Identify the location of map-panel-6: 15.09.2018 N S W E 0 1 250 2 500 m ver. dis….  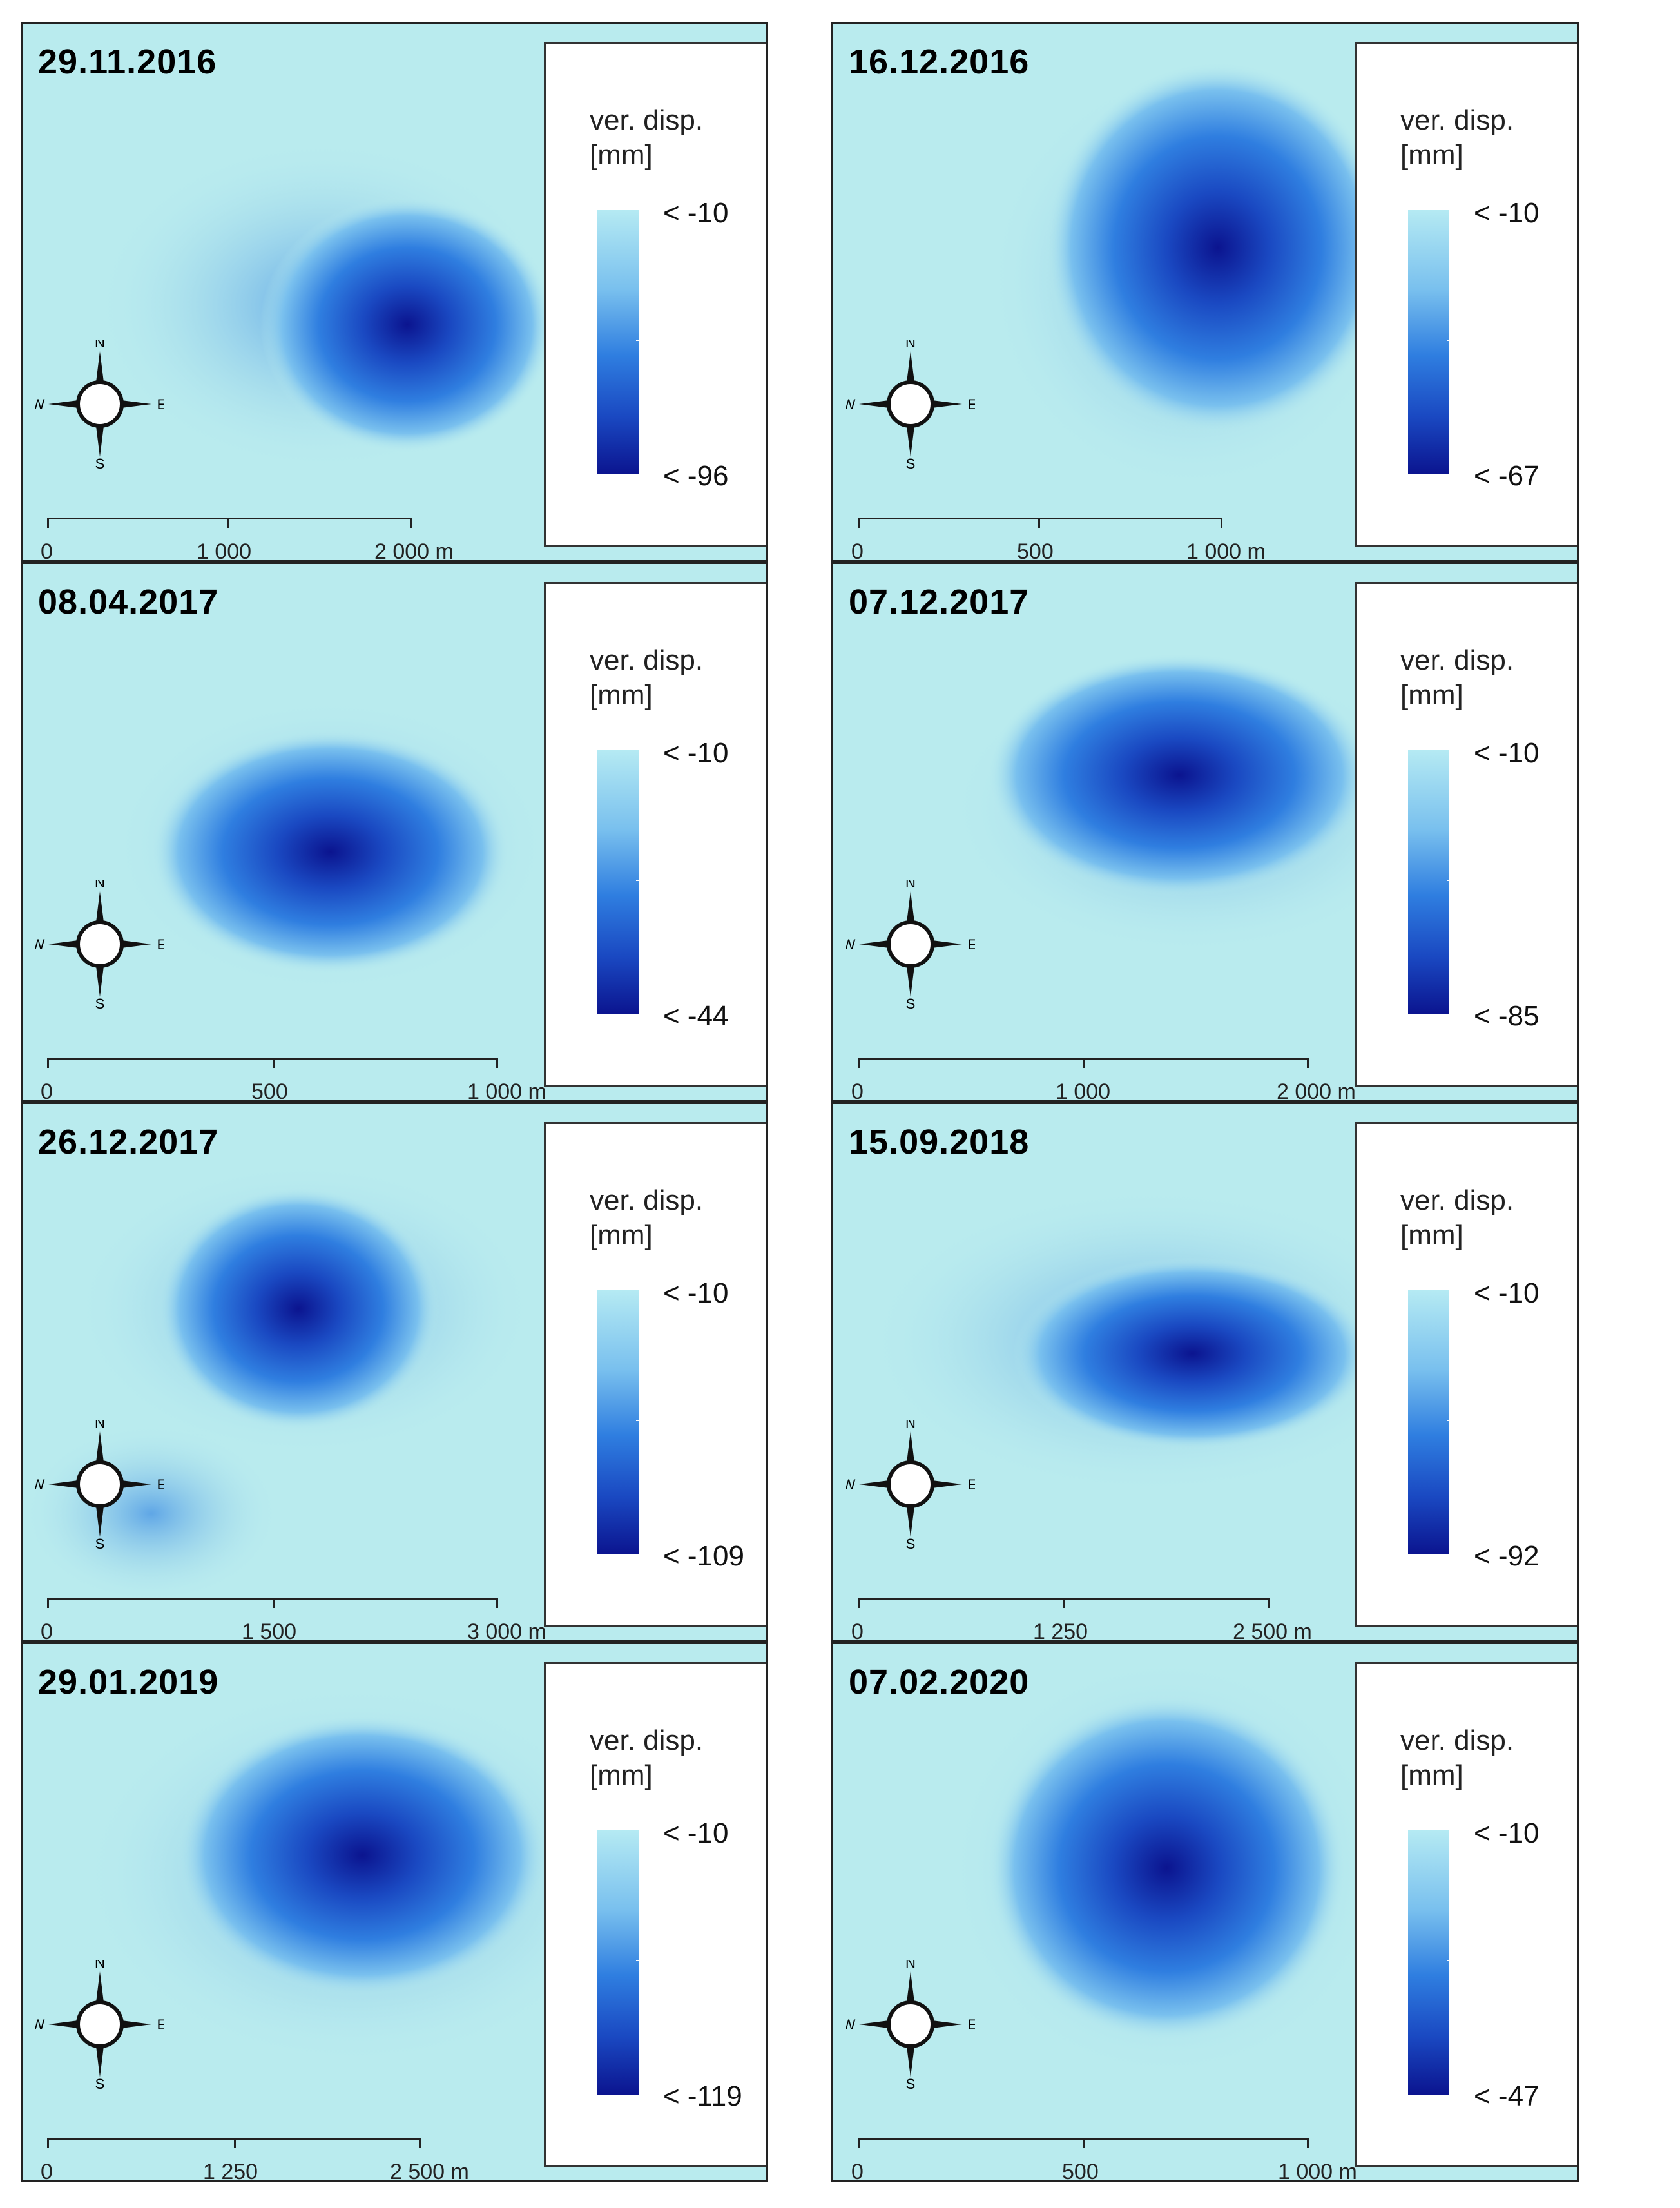
(1205, 1372).